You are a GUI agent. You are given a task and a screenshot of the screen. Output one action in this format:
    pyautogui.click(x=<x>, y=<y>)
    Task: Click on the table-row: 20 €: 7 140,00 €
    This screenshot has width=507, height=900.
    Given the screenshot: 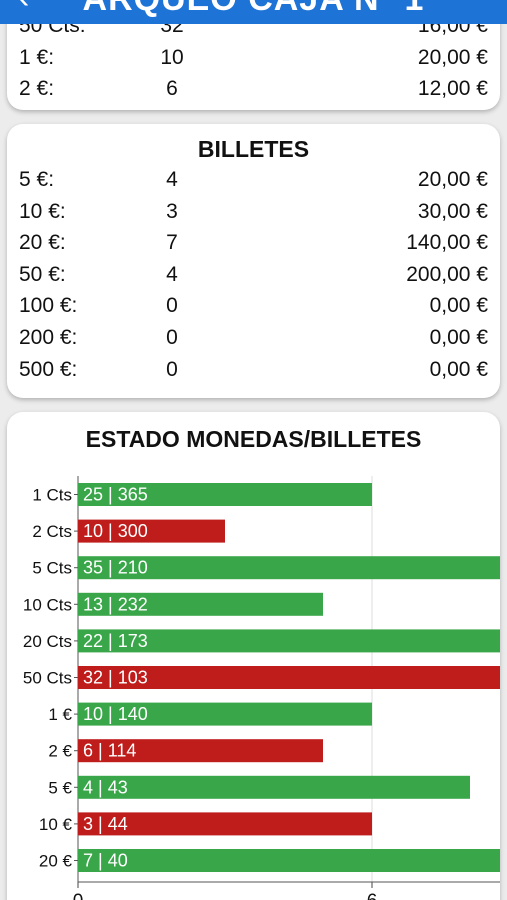 What is the action you would take?
    pyautogui.click(x=253, y=243)
    